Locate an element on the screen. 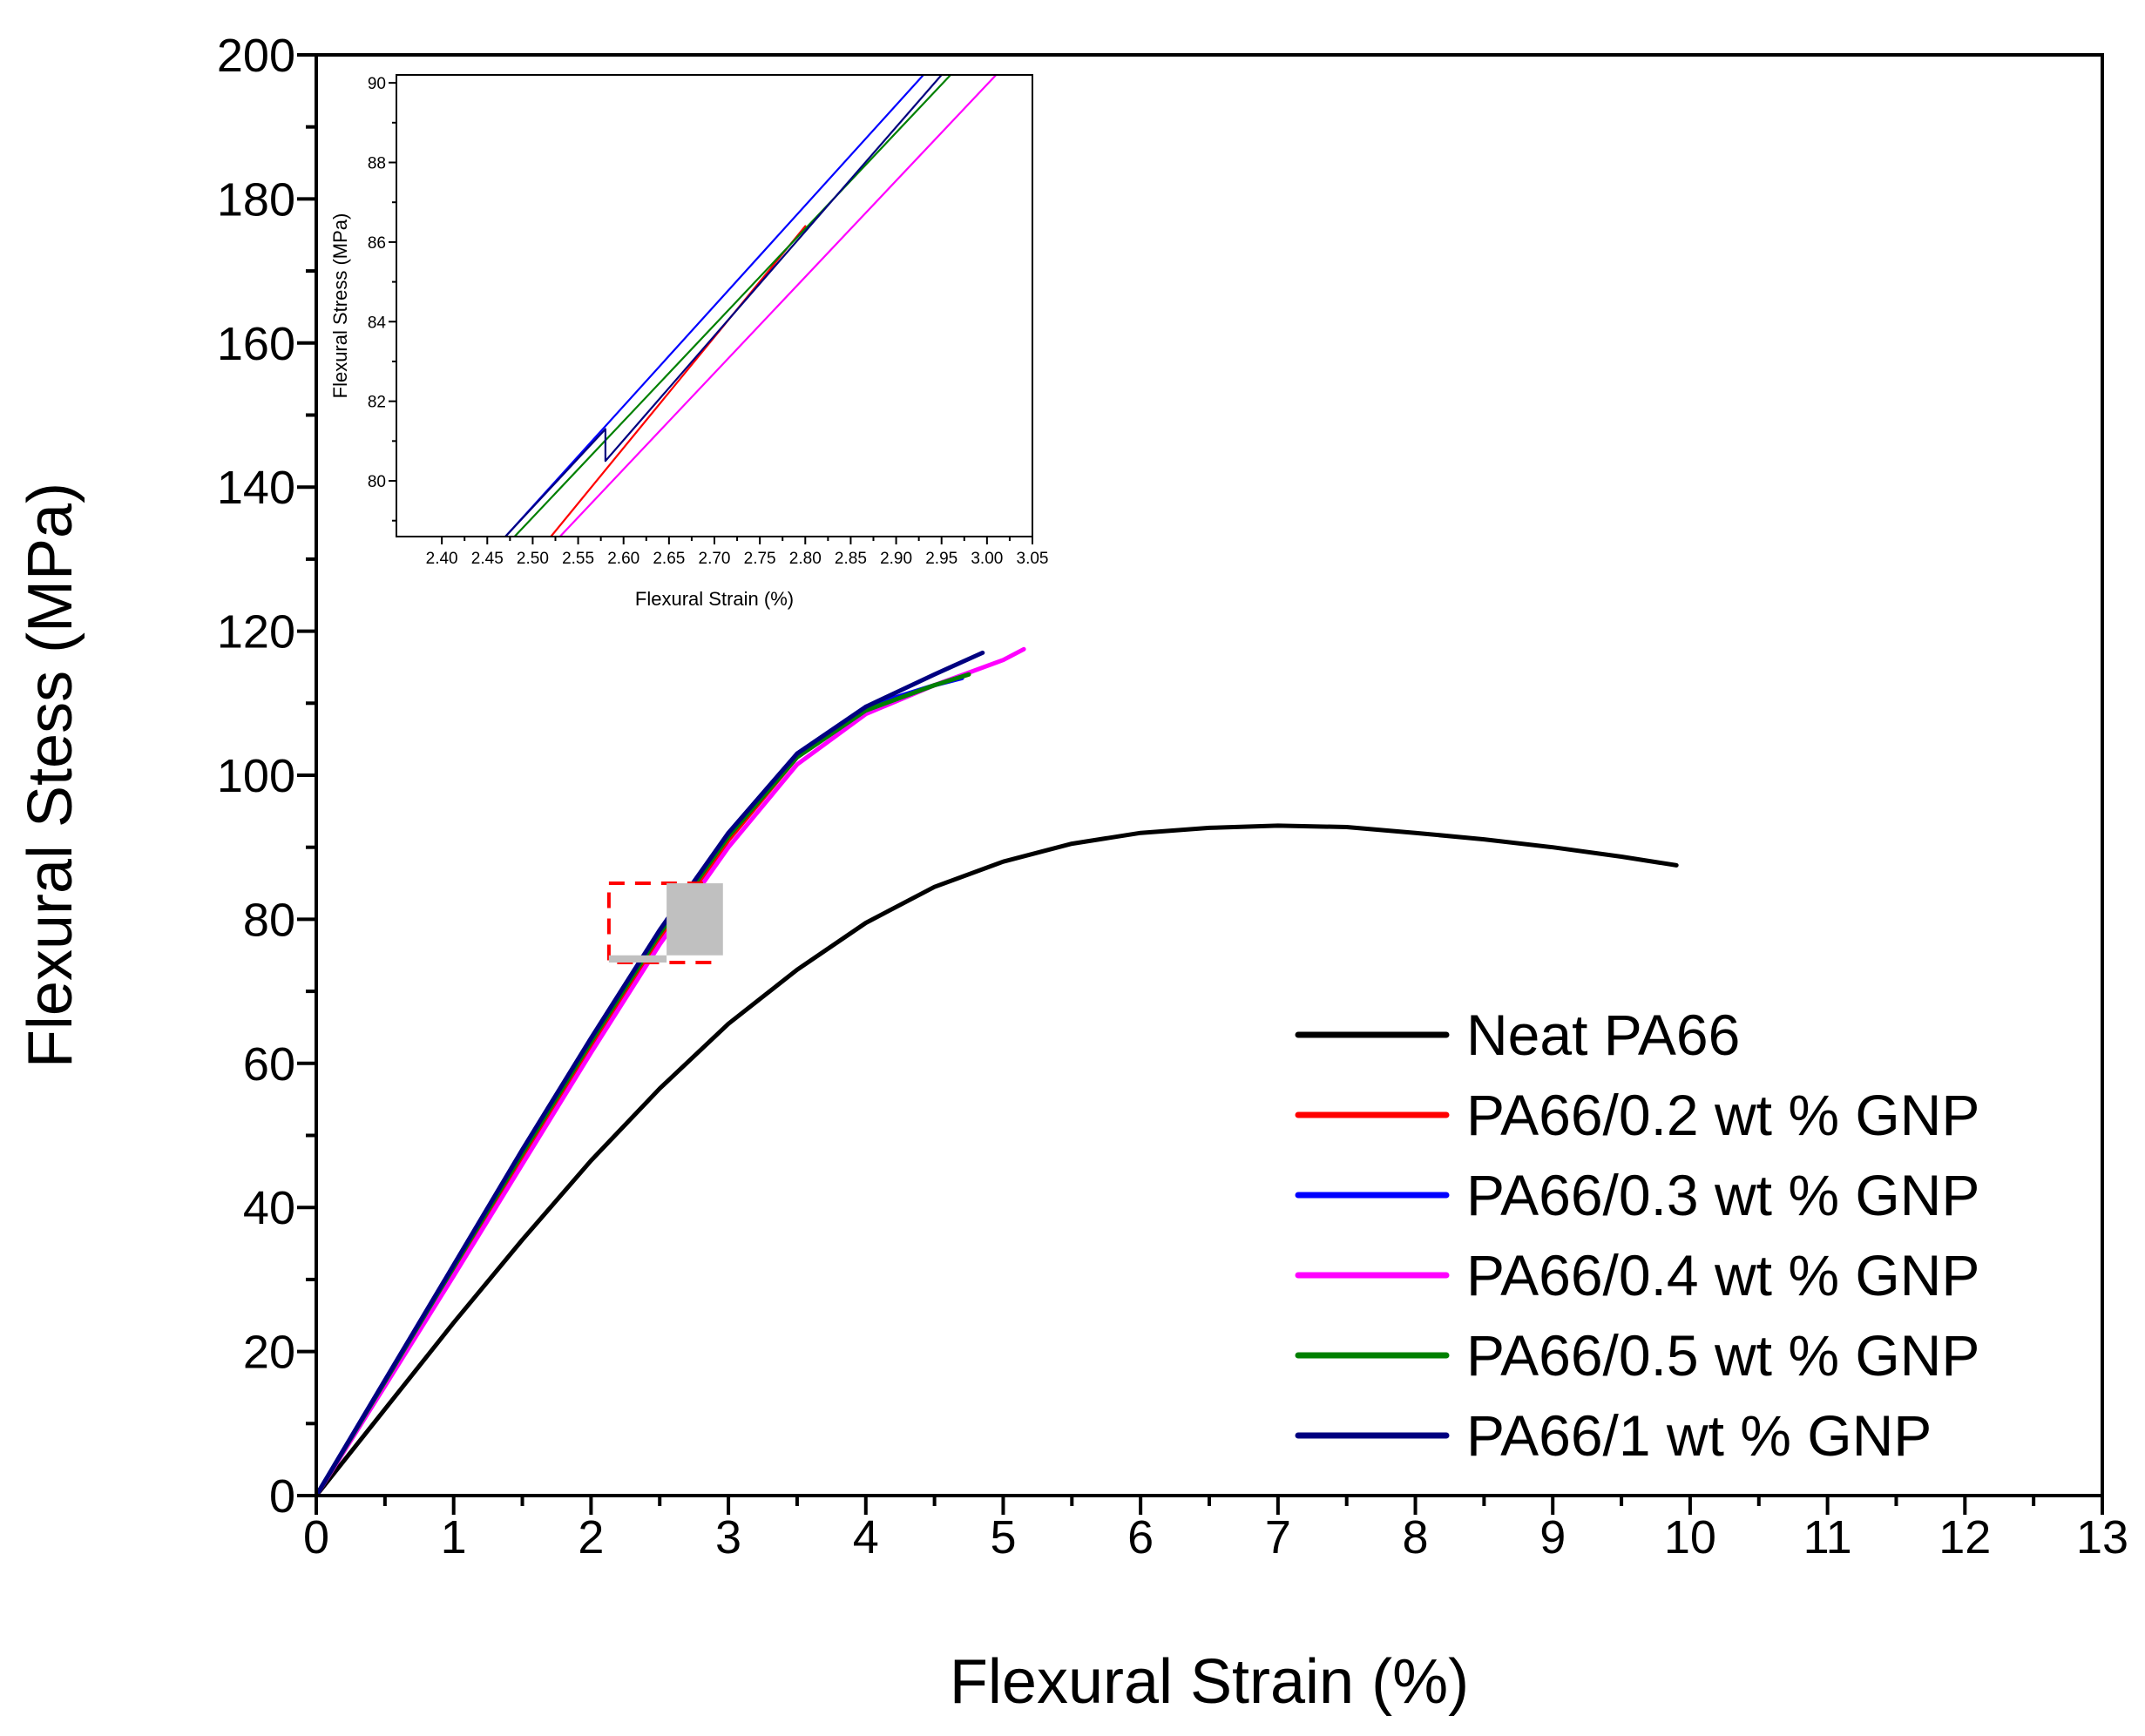  inset-x-tick-label: 2.95 is located at coordinates (941, 559).